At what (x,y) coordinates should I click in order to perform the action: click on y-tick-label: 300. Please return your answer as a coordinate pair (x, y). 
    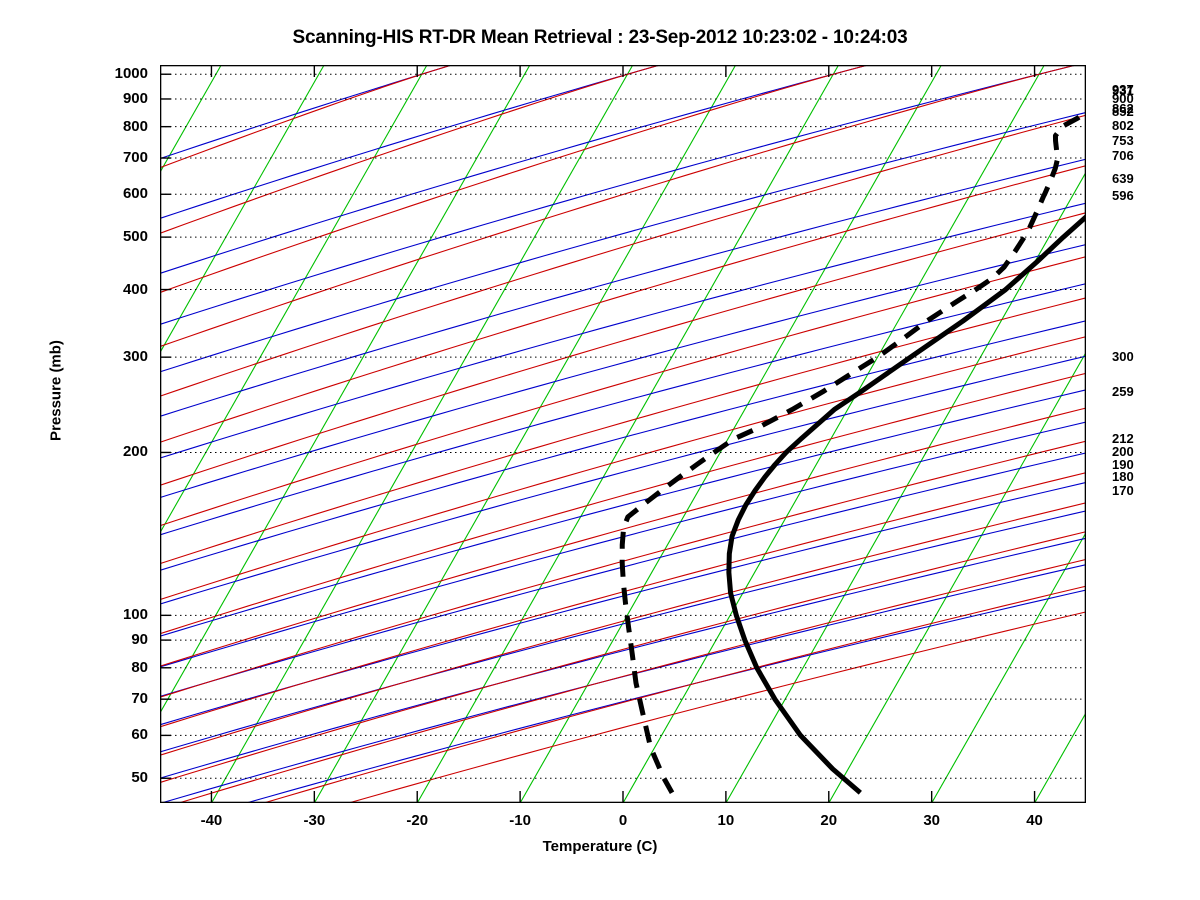
    Looking at the image, I should click on (135, 357).